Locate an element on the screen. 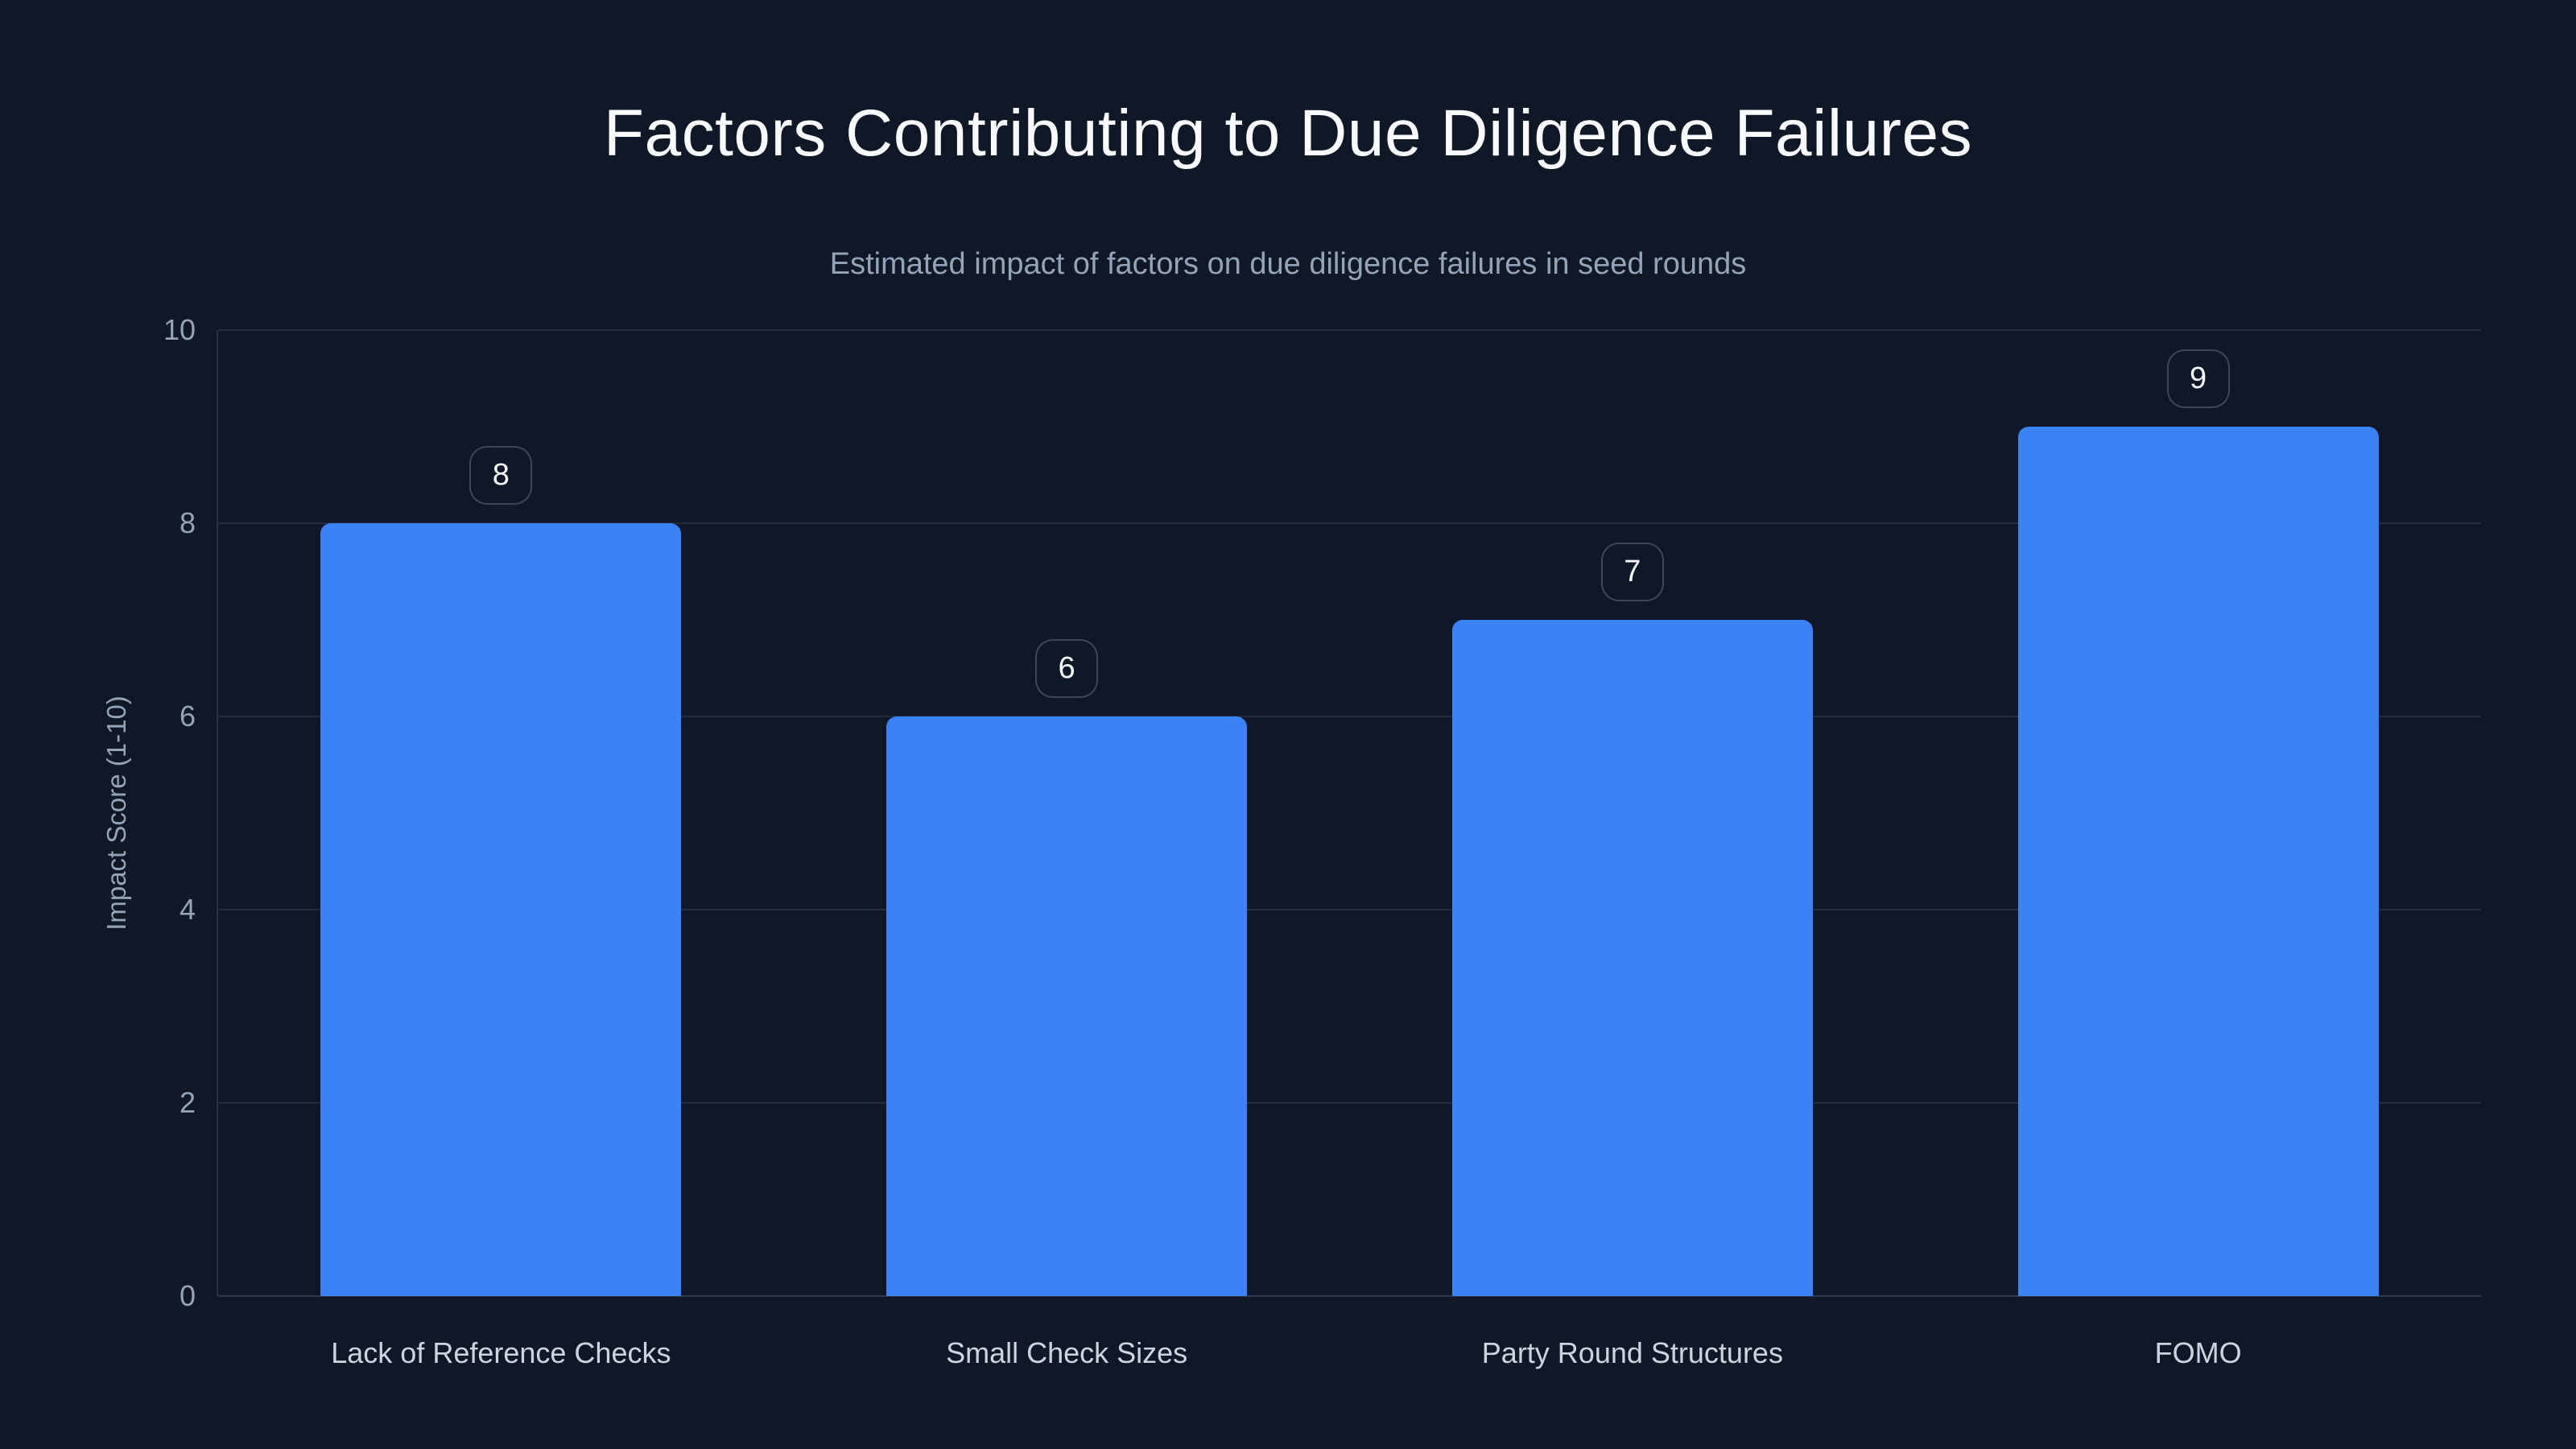 This screenshot has width=2576, height=1449. value-badge-3: 7 is located at coordinates (1632, 572).